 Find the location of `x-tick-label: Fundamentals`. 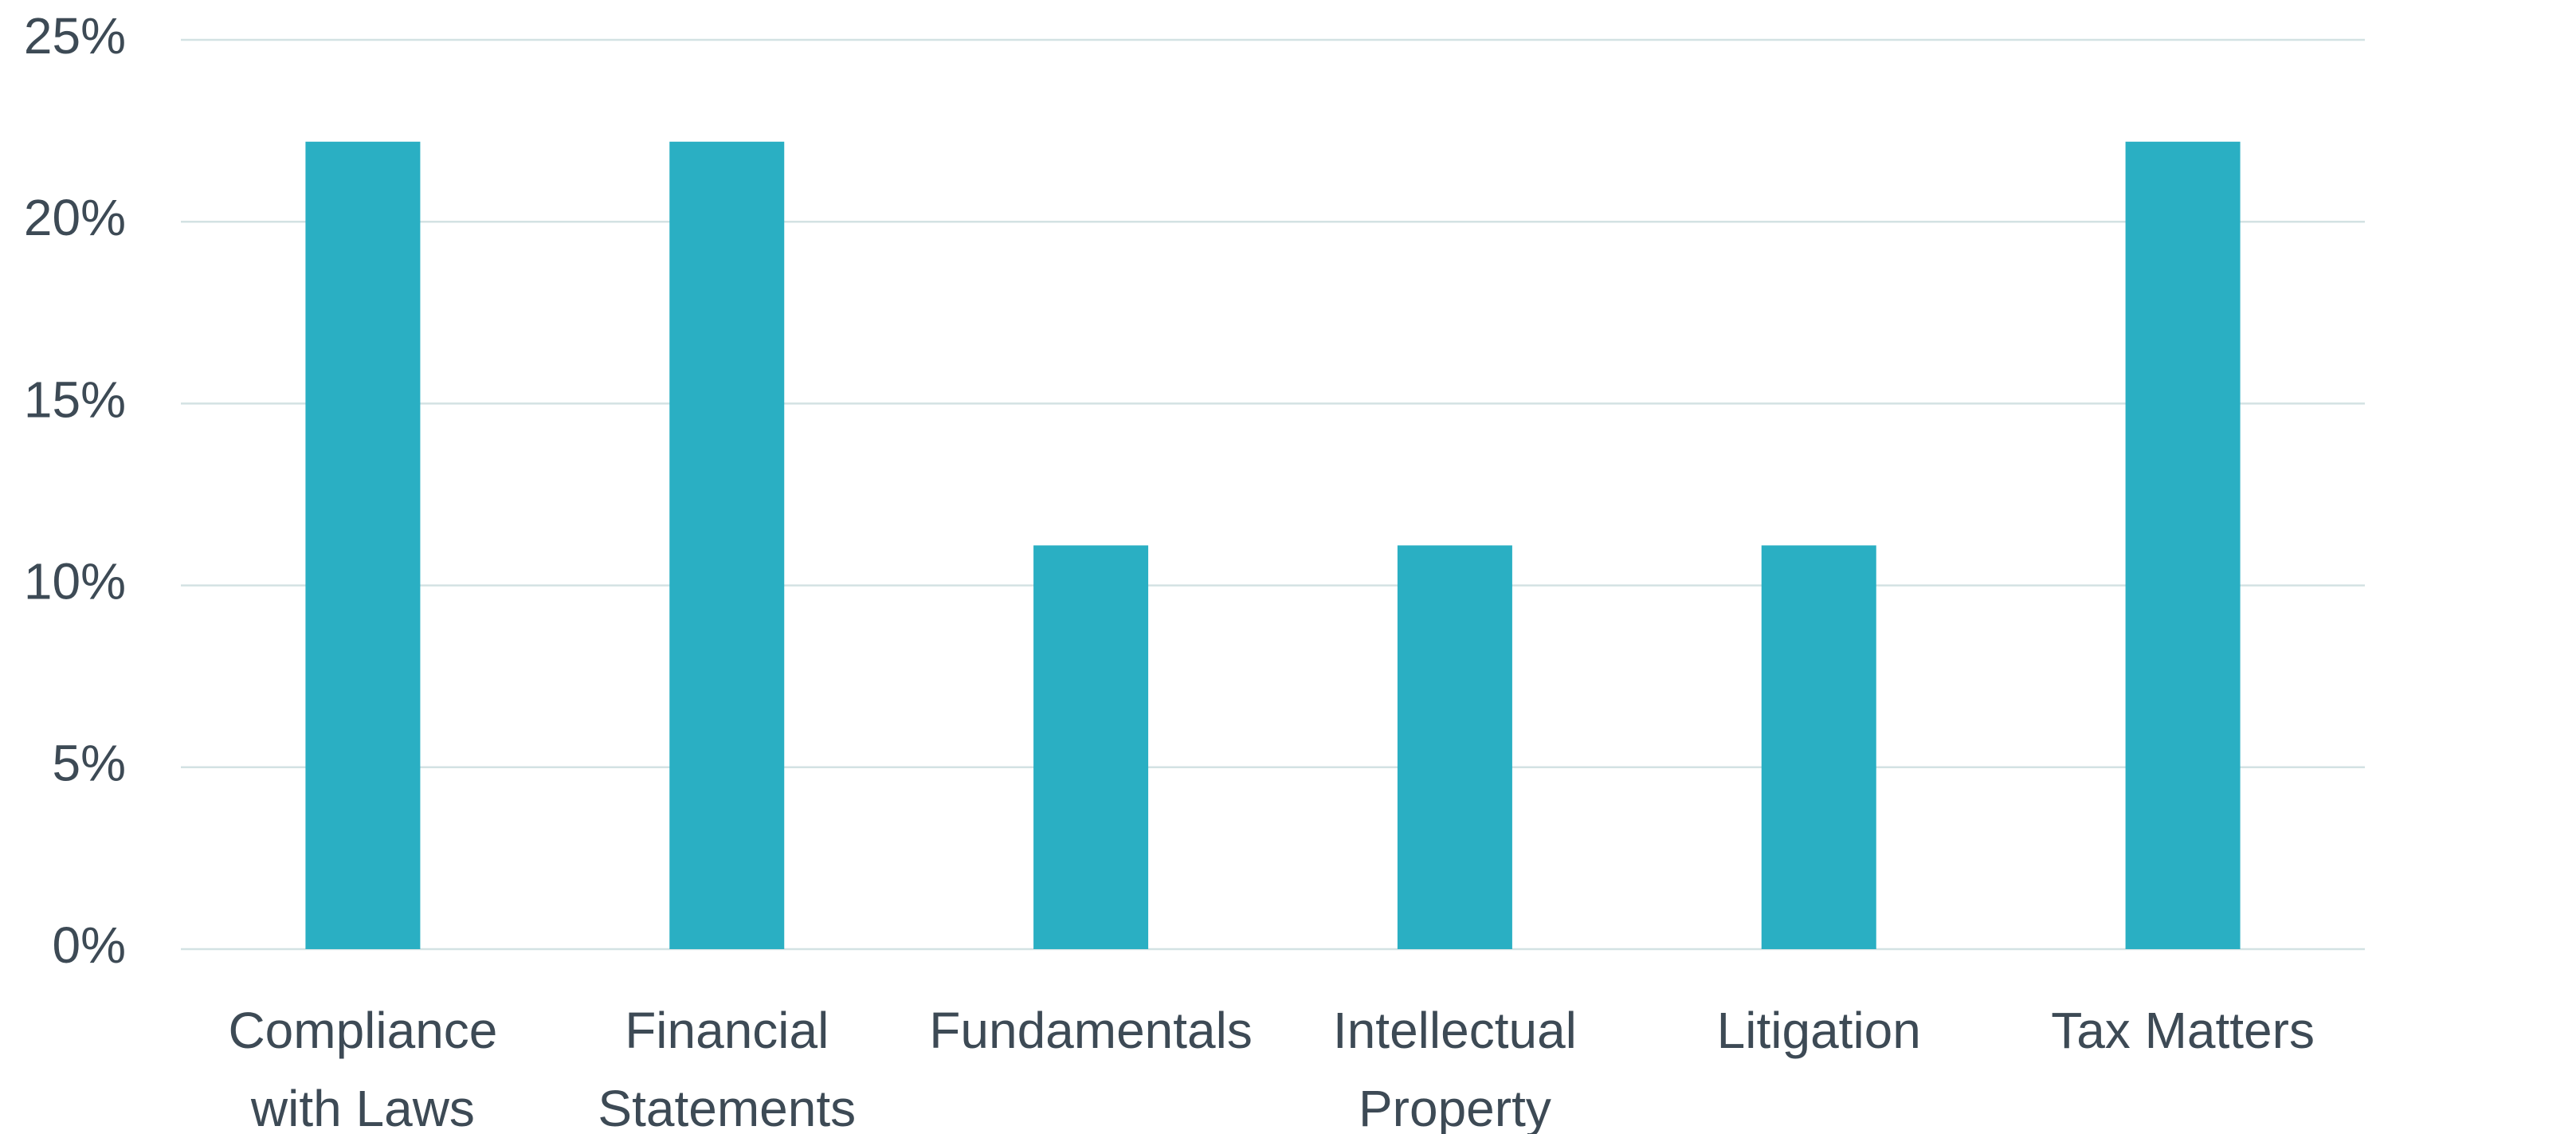

x-tick-label: Fundamentals is located at coordinates (1091, 1030).